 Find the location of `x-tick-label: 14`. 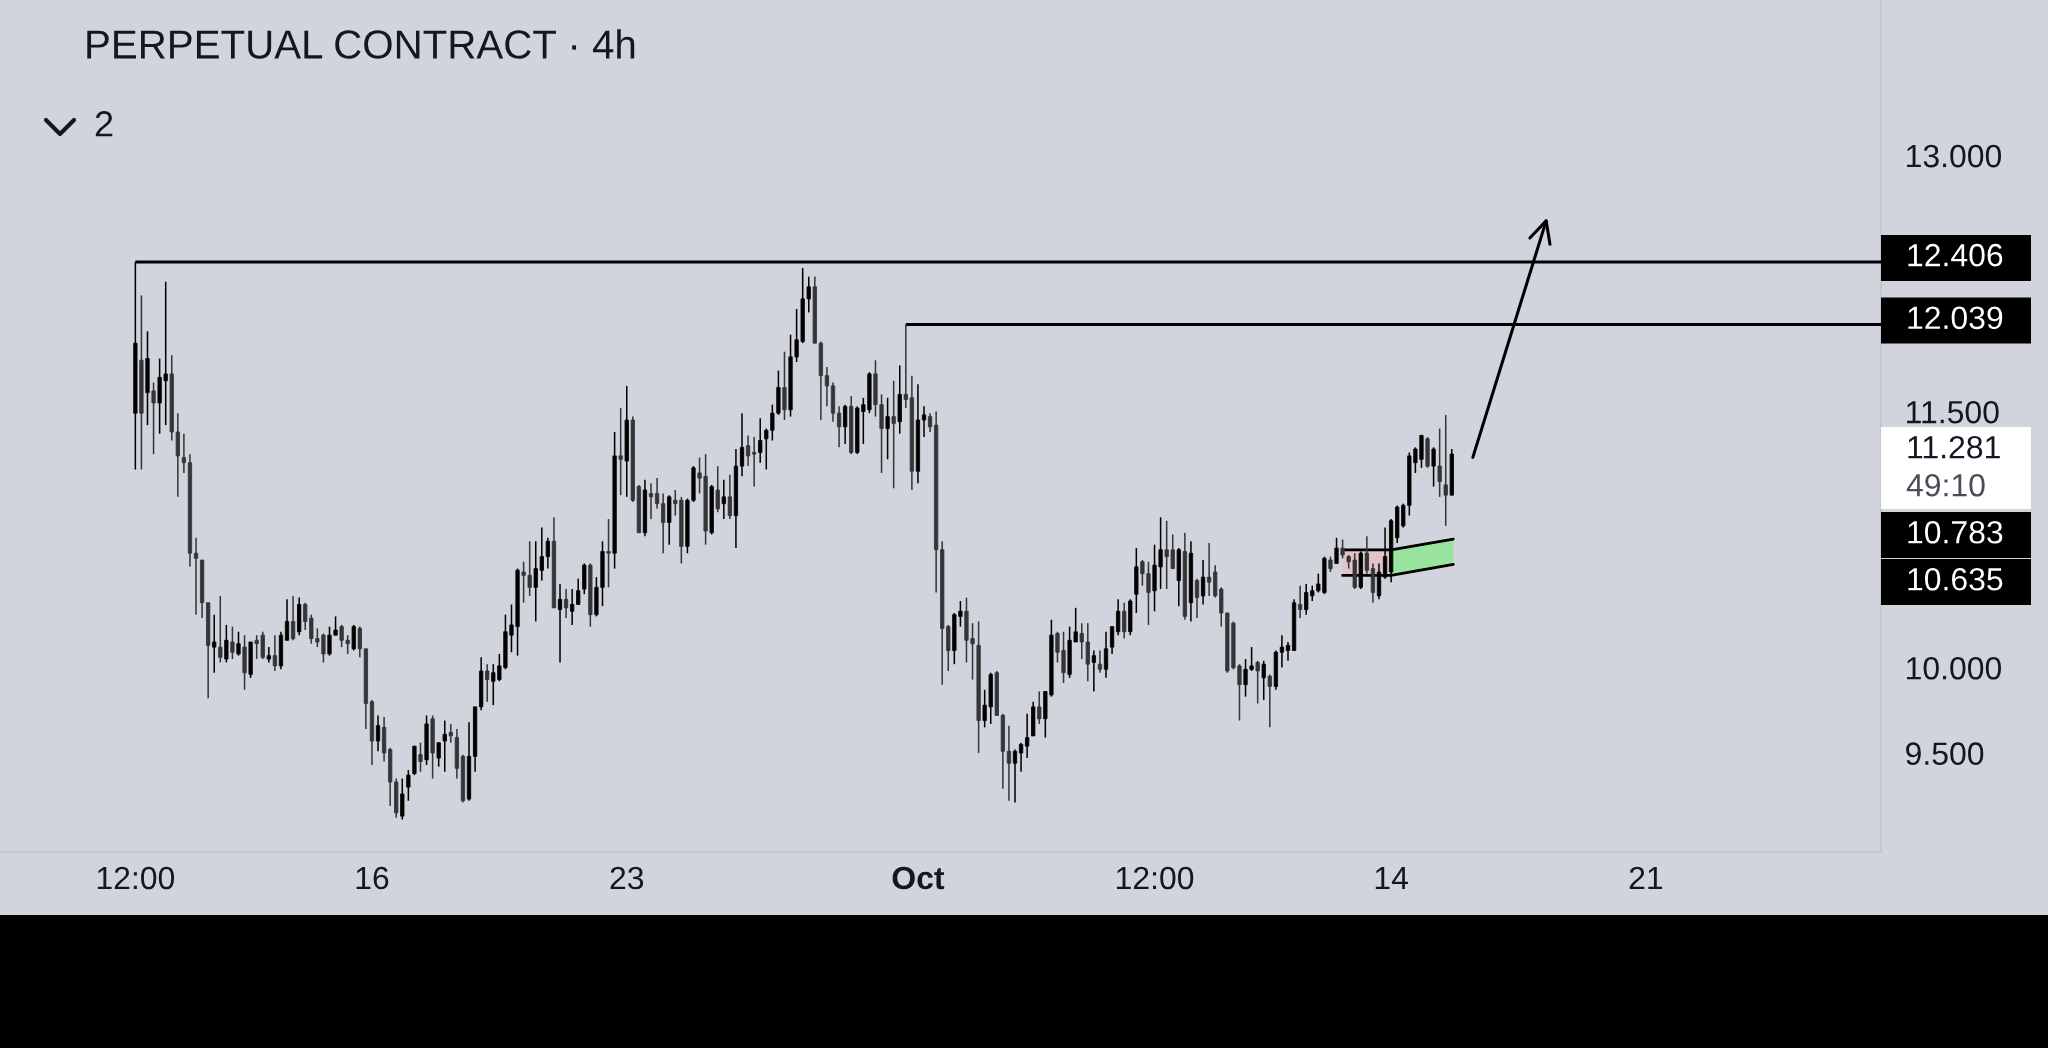

x-tick-label: 14 is located at coordinates (1391, 878).